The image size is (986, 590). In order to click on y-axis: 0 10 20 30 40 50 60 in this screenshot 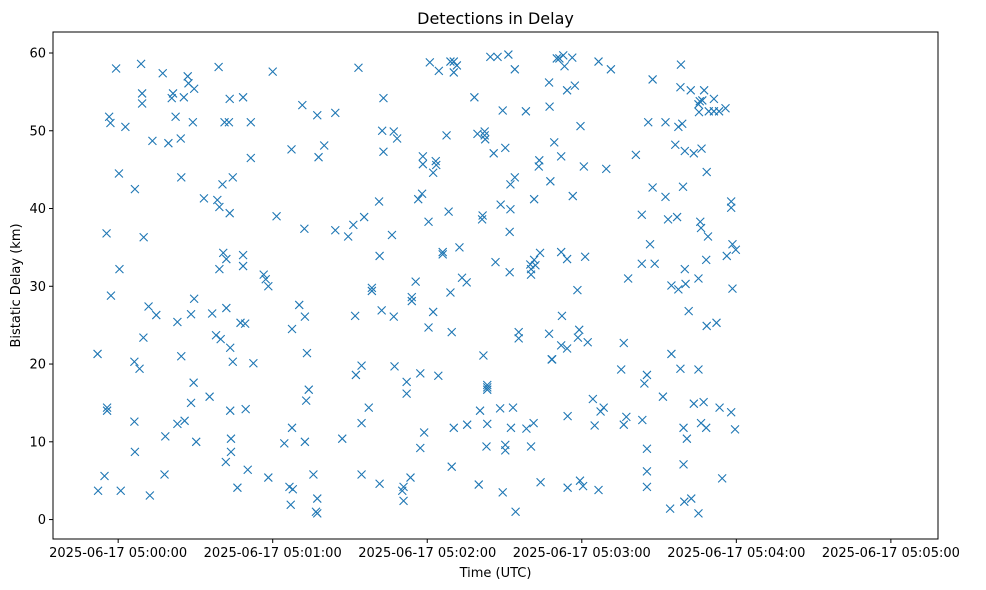, I will do `click(41, 287)`.